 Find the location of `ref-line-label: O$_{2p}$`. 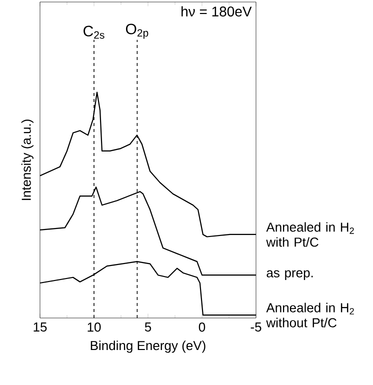

ref-line-label: O$_{2p}$ is located at coordinates (137, 31).